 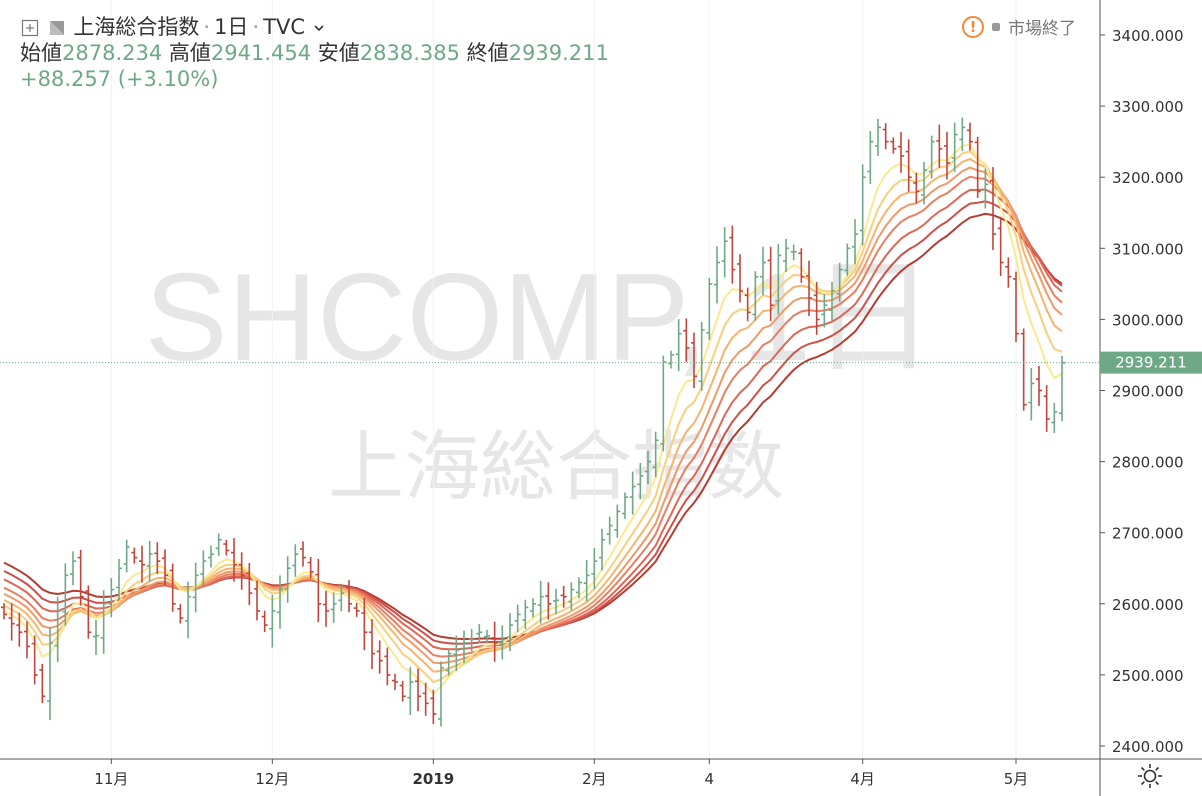 I want to click on y-tick-label: 2500.000, so click(x=1148, y=676).